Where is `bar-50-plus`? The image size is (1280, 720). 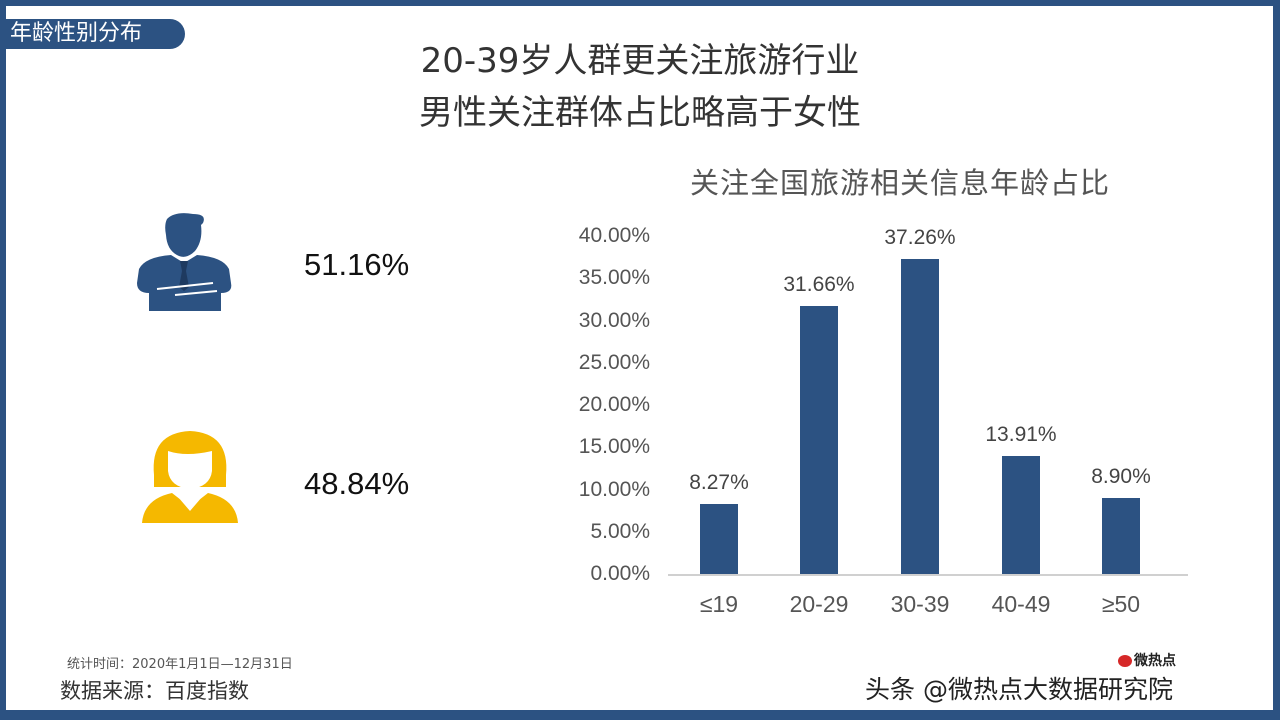
bar-50-plus is located at coordinates (1121, 536).